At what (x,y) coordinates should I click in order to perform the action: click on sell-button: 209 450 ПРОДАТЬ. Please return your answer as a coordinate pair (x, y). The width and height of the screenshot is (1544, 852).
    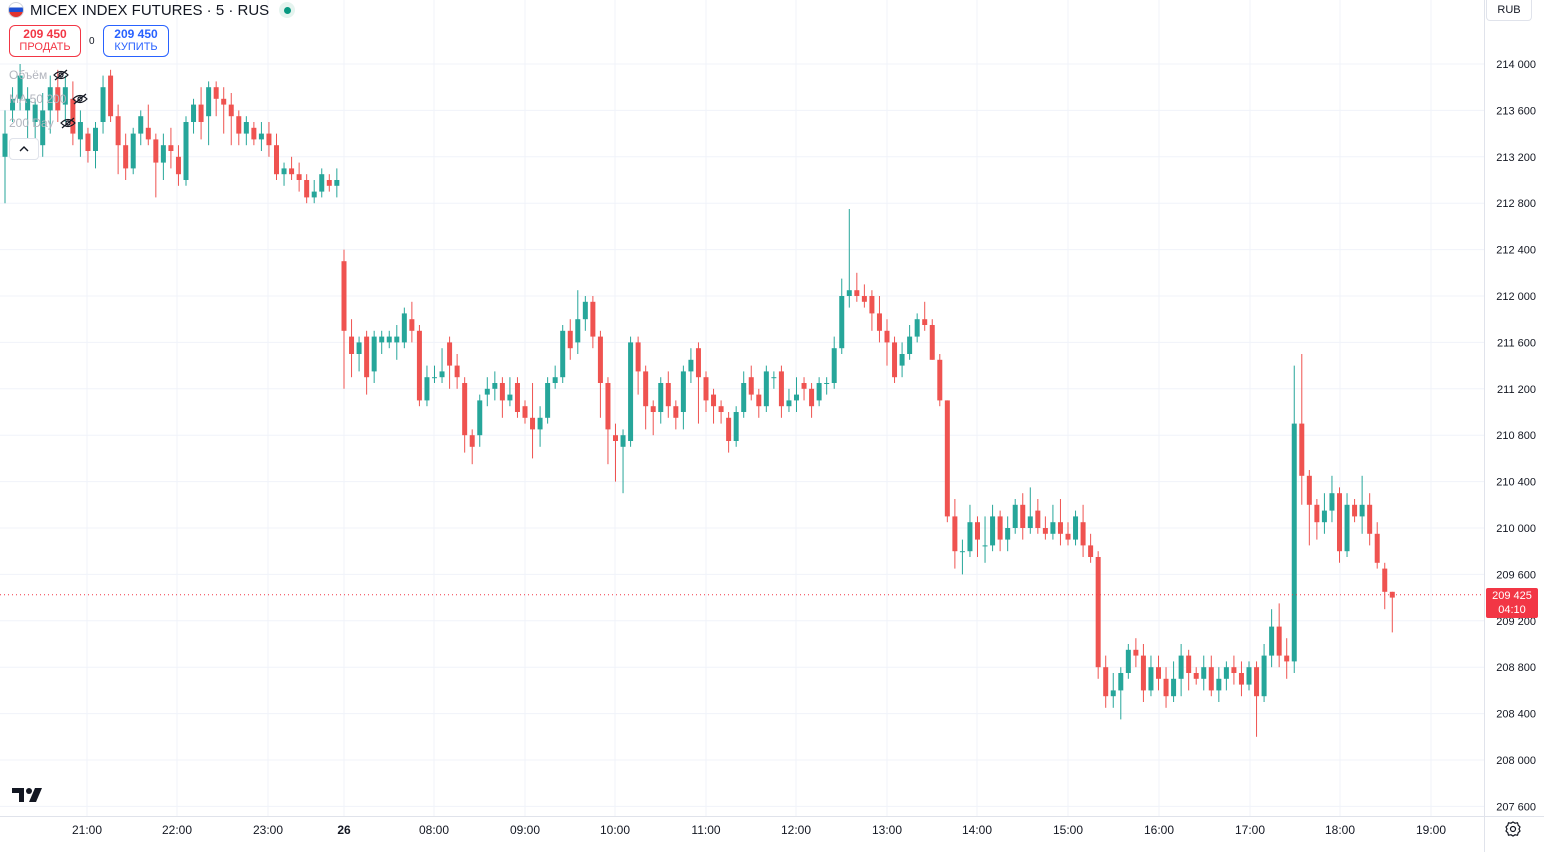
    Looking at the image, I should click on (45, 41).